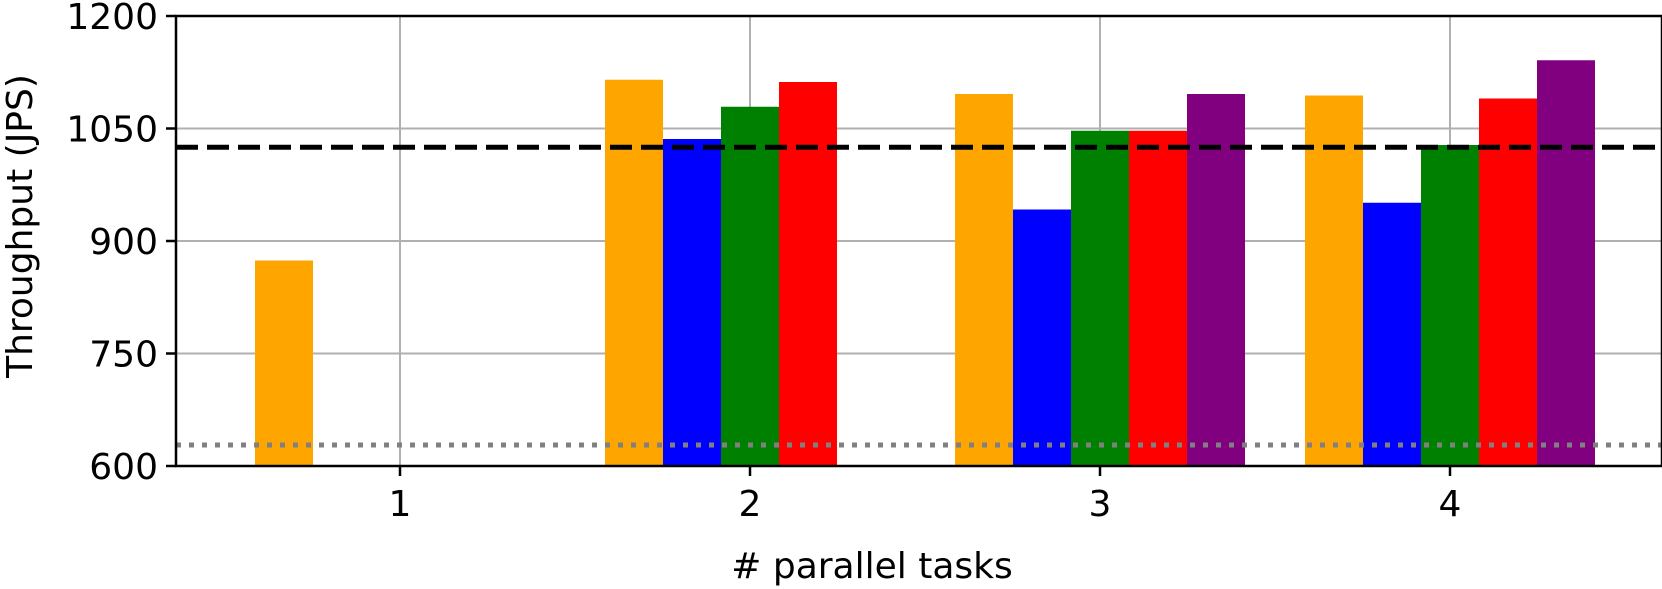 This screenshot has width=1662, height=589. I want to click on y-tick-label: 600, so click(123, 467).